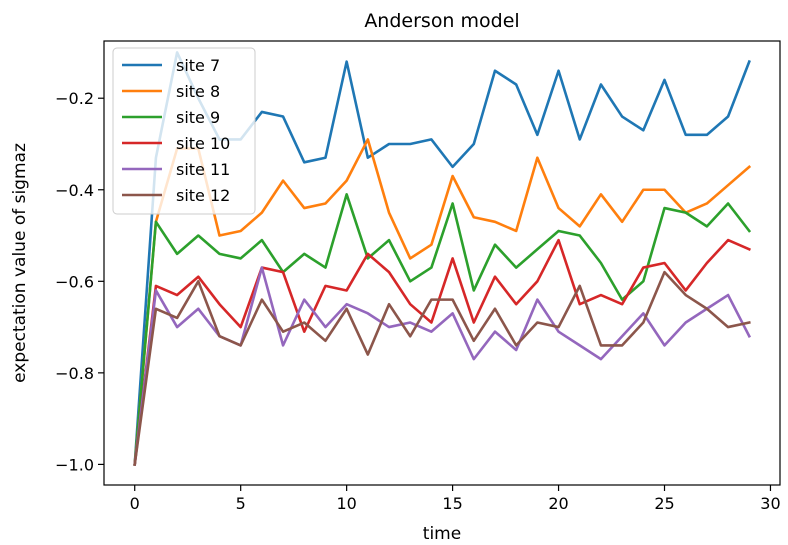  Describe the element at coordinates (452, 503) in the screenshot. I see `x-tick-label: 15` at that location.